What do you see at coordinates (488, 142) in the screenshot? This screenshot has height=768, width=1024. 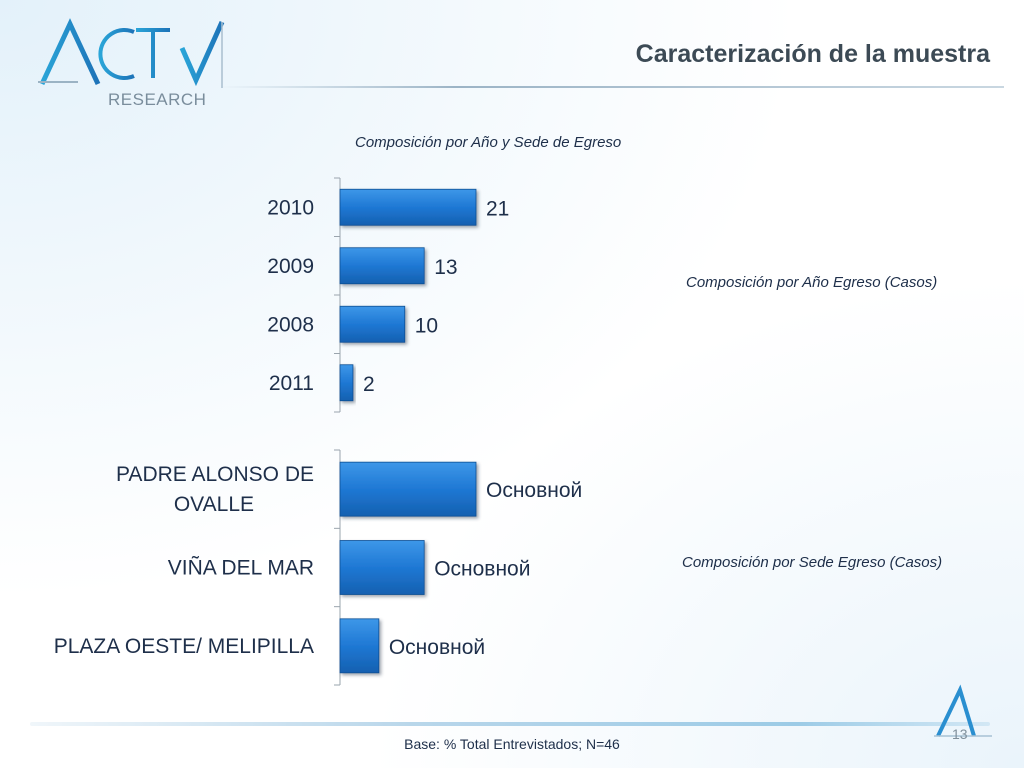 I see `chart-heading: Composición por Año y Sede de Egreso` at bounding box center [488, 142].